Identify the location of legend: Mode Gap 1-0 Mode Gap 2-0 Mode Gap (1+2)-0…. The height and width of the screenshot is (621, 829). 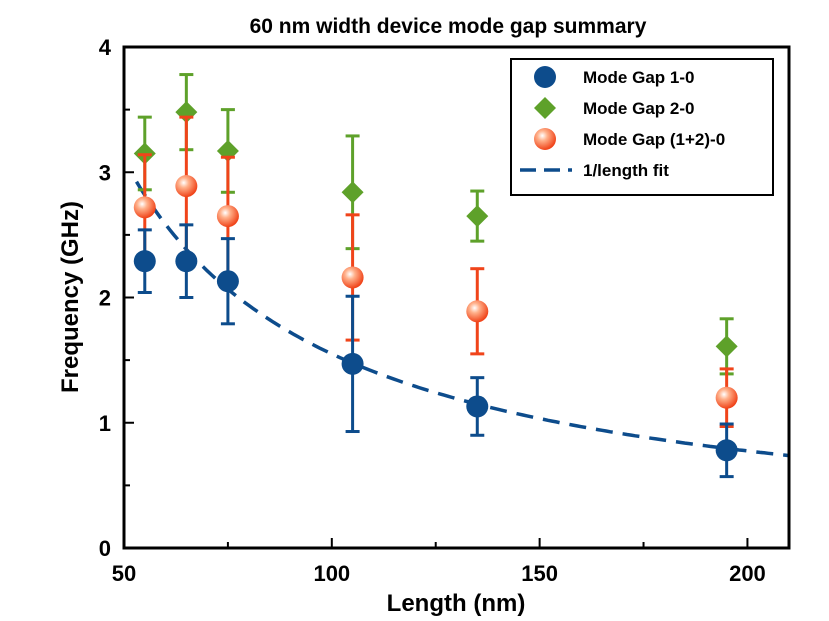
(642, 127).